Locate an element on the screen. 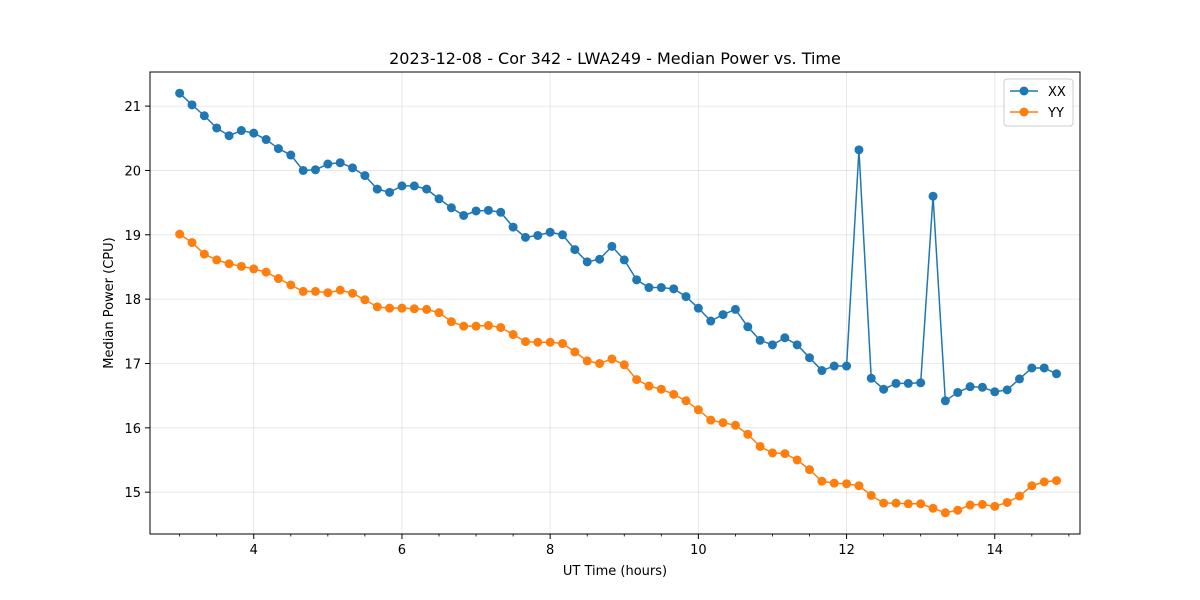 Image resolution: width=1200 pixels, height=600 pixels. x-tick-label: 12 is located at coordinates (846, 550).